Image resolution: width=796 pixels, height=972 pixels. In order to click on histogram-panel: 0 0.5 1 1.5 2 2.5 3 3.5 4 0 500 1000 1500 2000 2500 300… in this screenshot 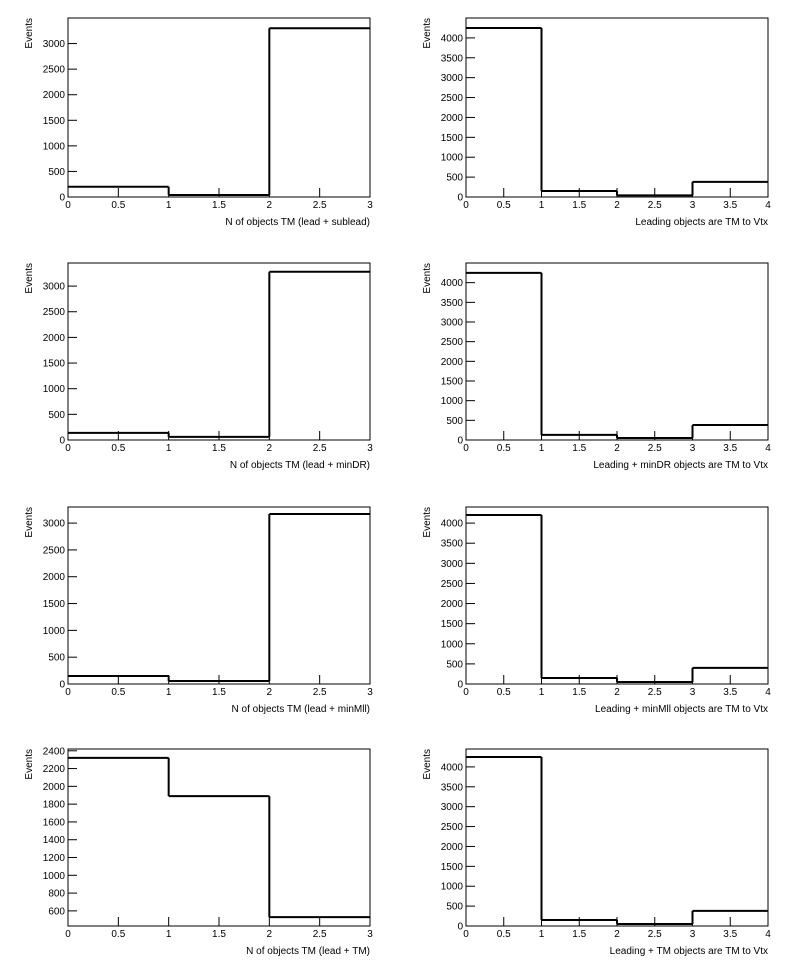, I will do `click(596, 366)`.